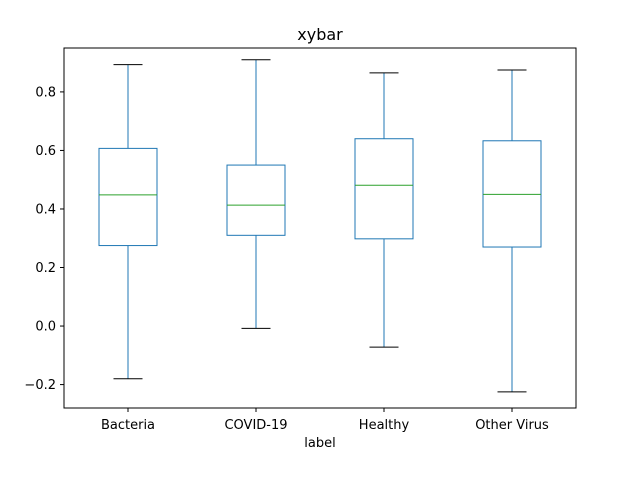 The image size is (640, 480). Describe the element at coordinates (45, 209) in the screenshot. I see `y-tick-label: 0.4` at that location.